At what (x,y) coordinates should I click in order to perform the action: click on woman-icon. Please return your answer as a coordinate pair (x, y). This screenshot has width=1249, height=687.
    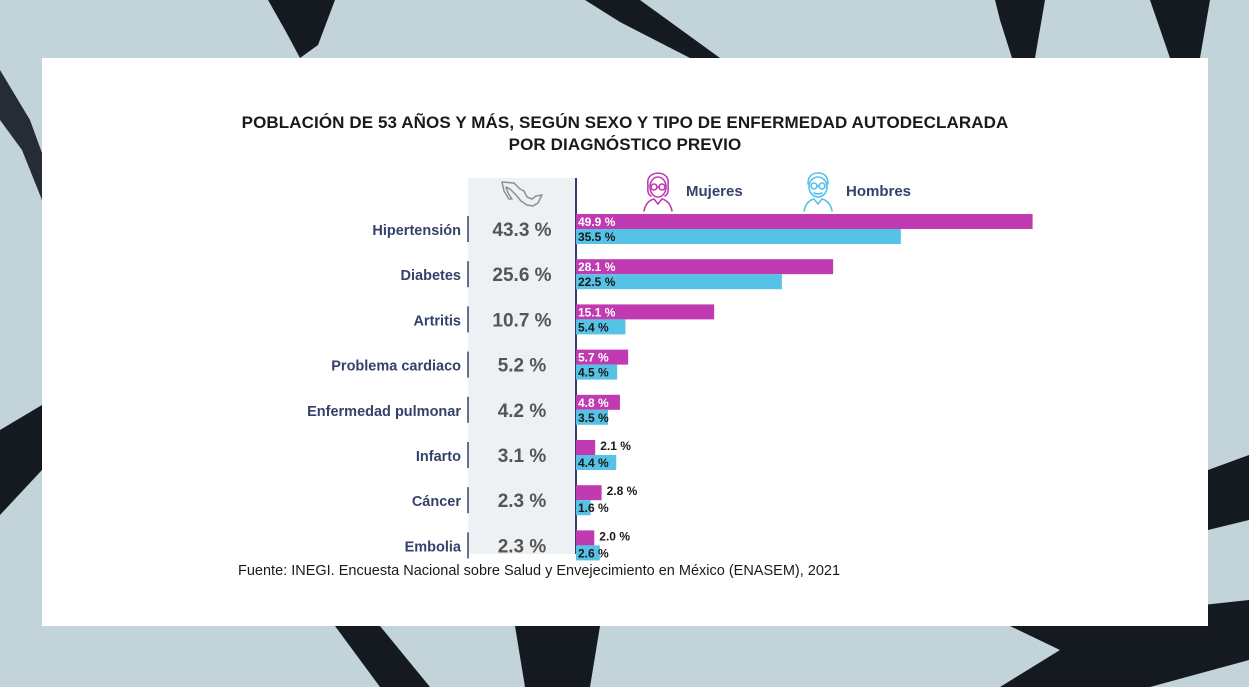
    Looking at the image, I should click on (658, 192).